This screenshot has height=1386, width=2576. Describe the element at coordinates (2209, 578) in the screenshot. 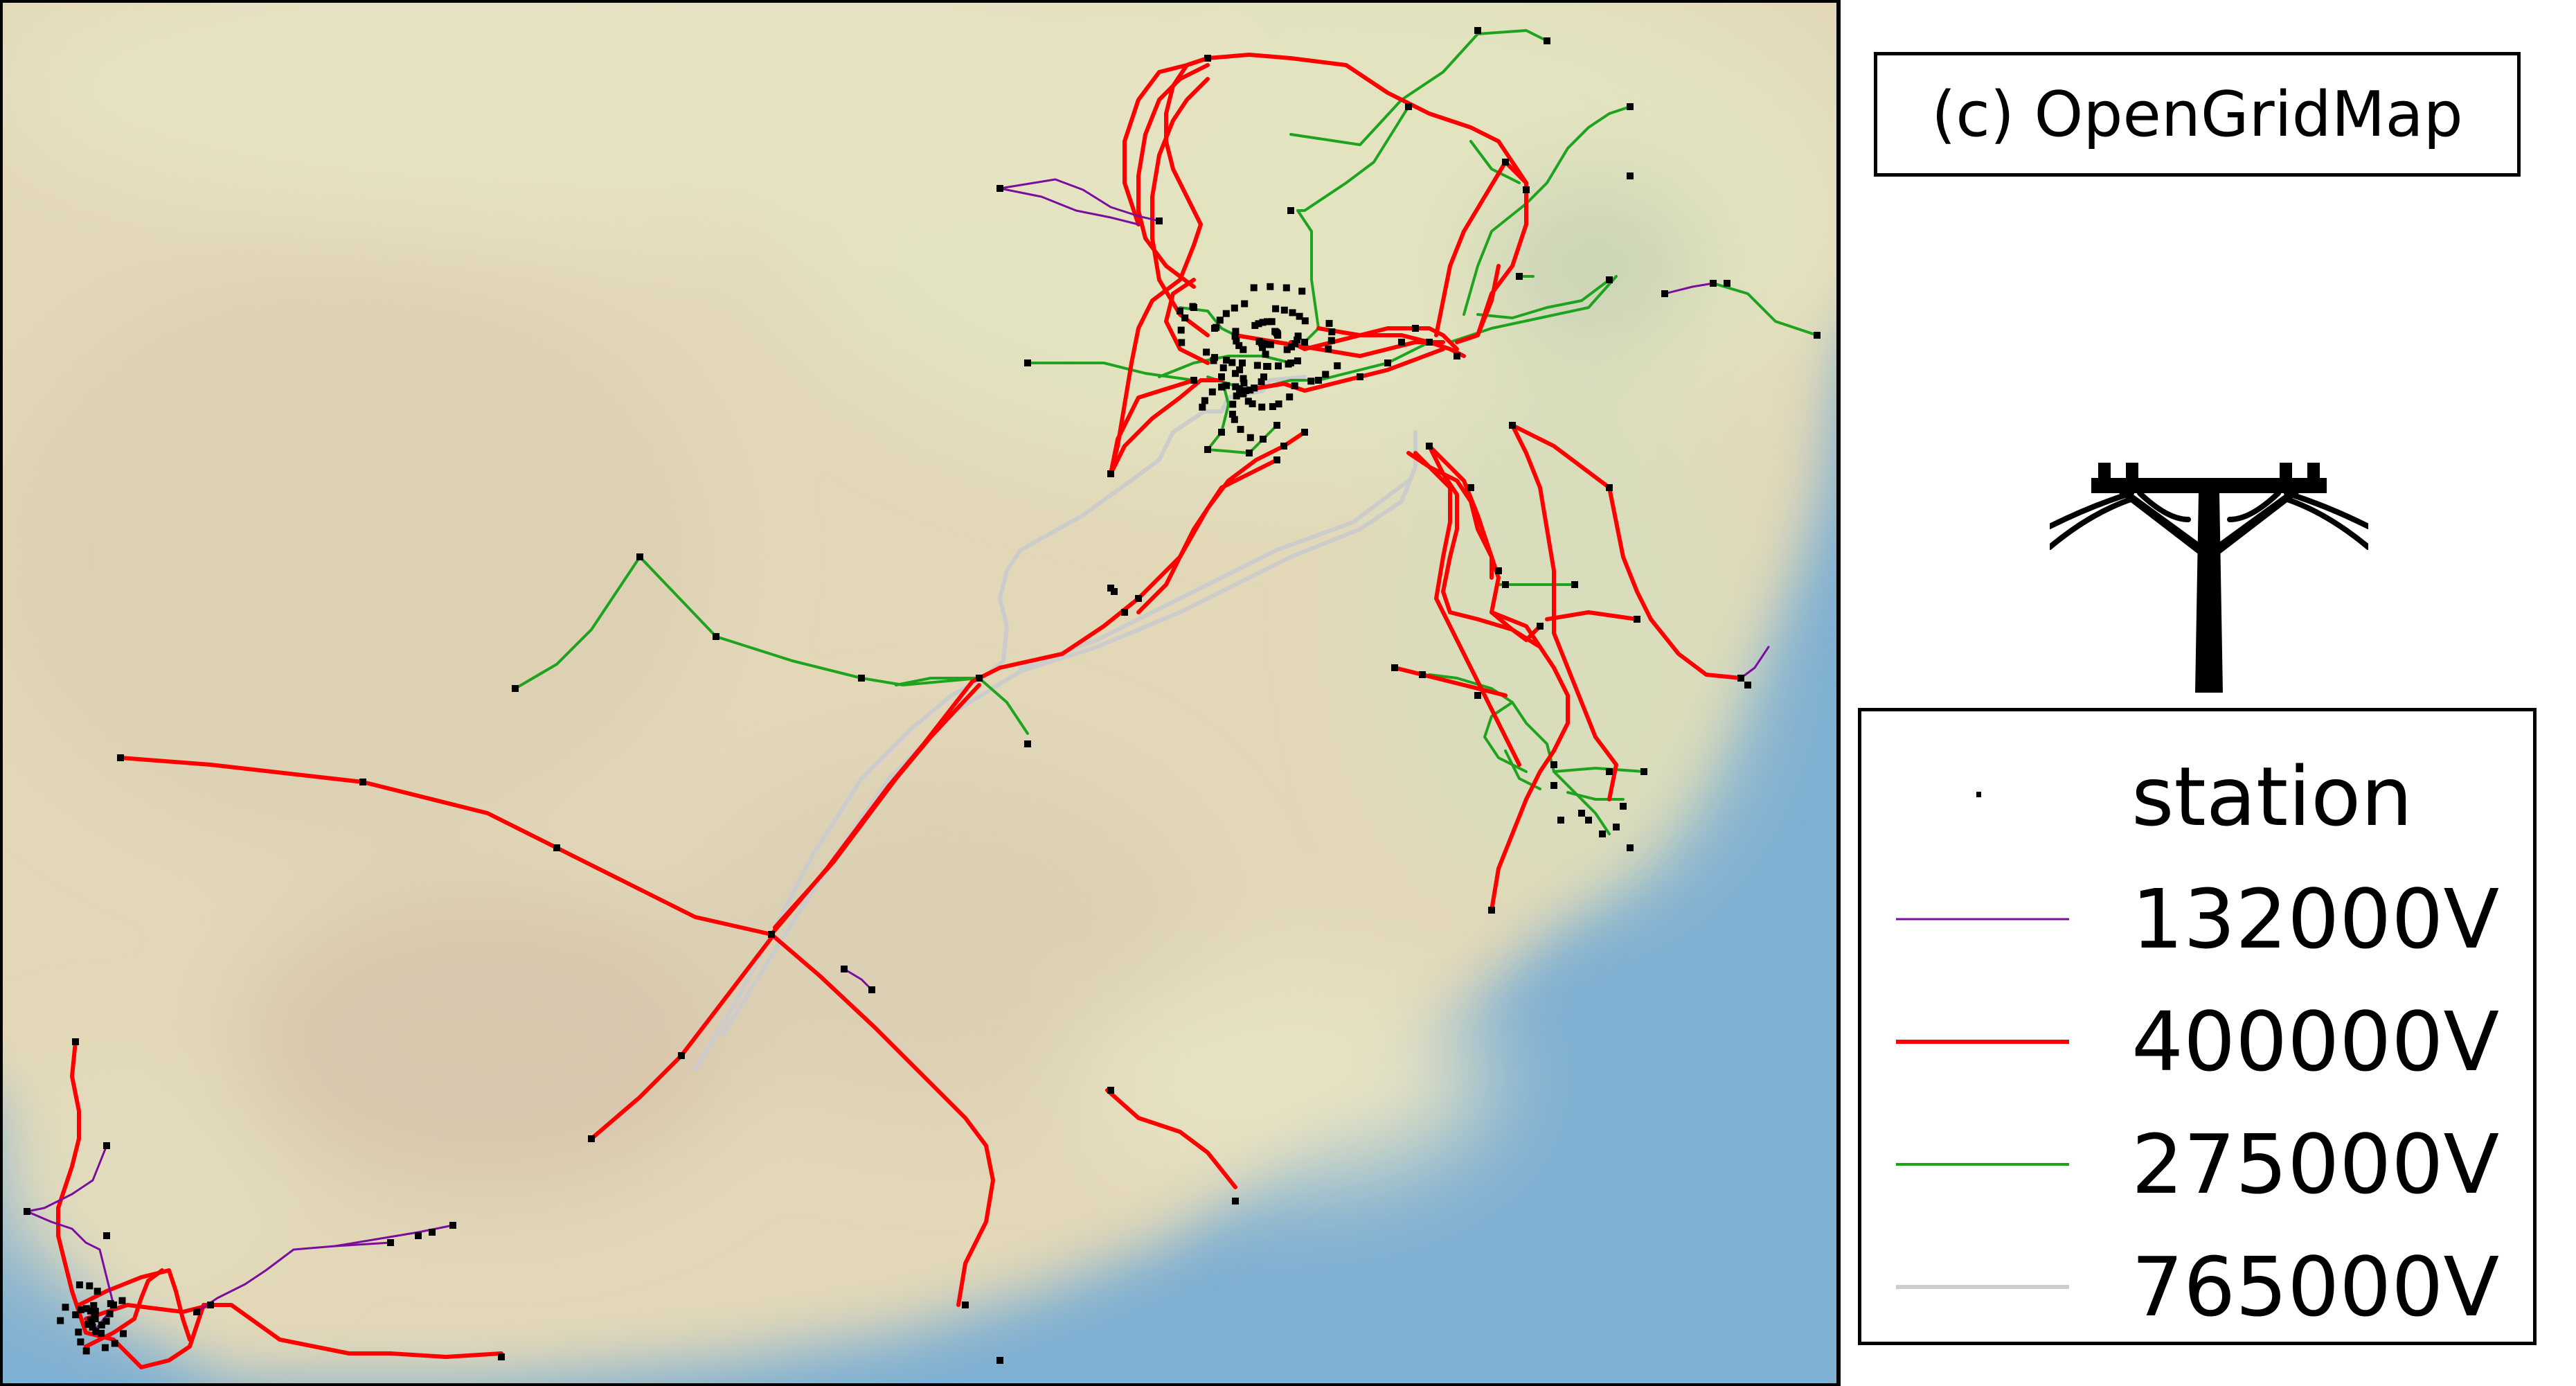

I see `power-pylon-icon` at that location.